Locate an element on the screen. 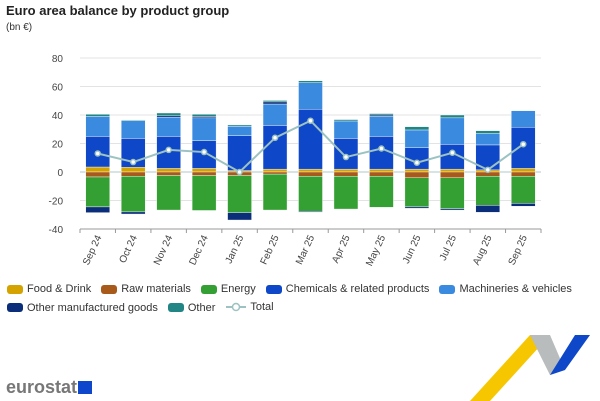 The height and width of the screenshot is (401, 600). x-tick-label: Dec 24 is located at coordinates (199, 250).